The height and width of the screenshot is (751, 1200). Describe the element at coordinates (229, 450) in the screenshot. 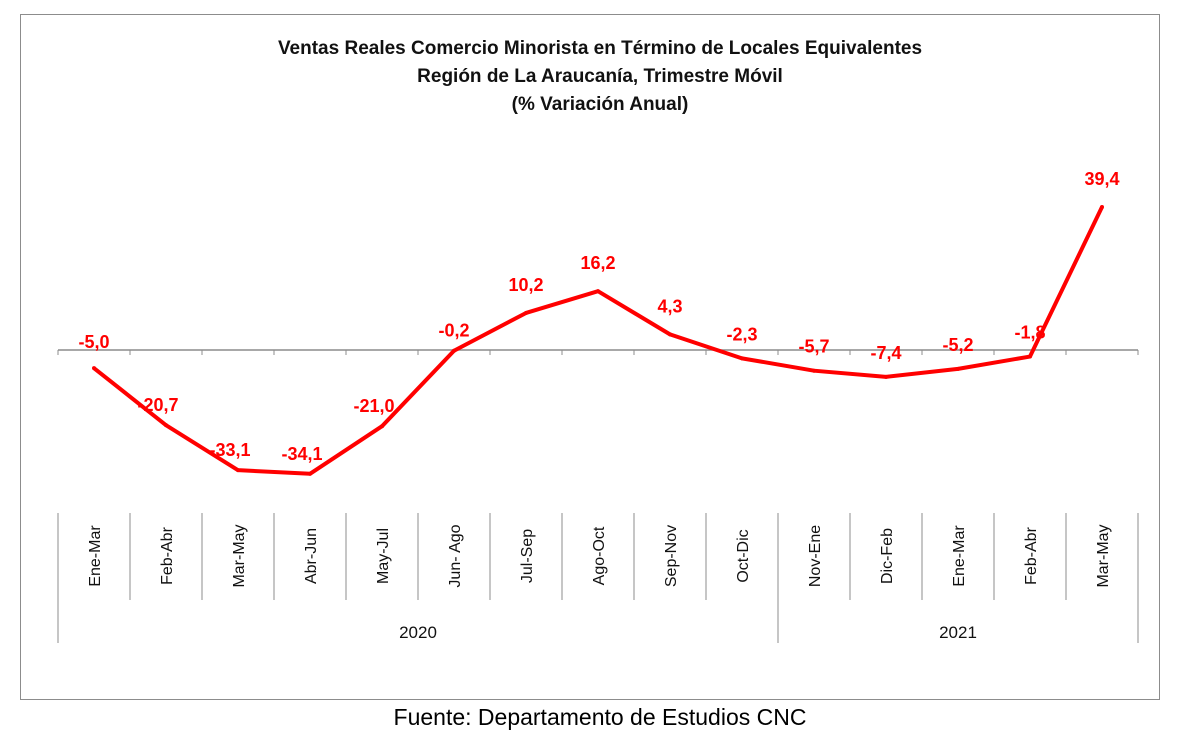

I see `data-label: -33,1` at that location.